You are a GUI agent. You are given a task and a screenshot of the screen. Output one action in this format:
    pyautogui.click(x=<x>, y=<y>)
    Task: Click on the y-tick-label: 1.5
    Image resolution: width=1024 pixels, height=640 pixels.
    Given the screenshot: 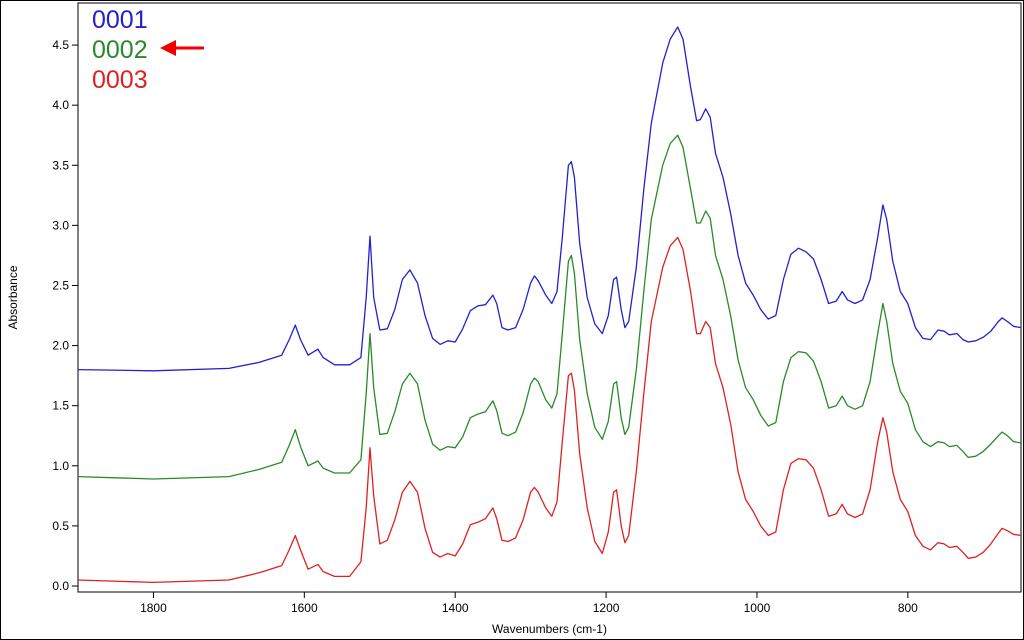 What is the action you would take?
    pyautogui.click(x=60, y=406)
    